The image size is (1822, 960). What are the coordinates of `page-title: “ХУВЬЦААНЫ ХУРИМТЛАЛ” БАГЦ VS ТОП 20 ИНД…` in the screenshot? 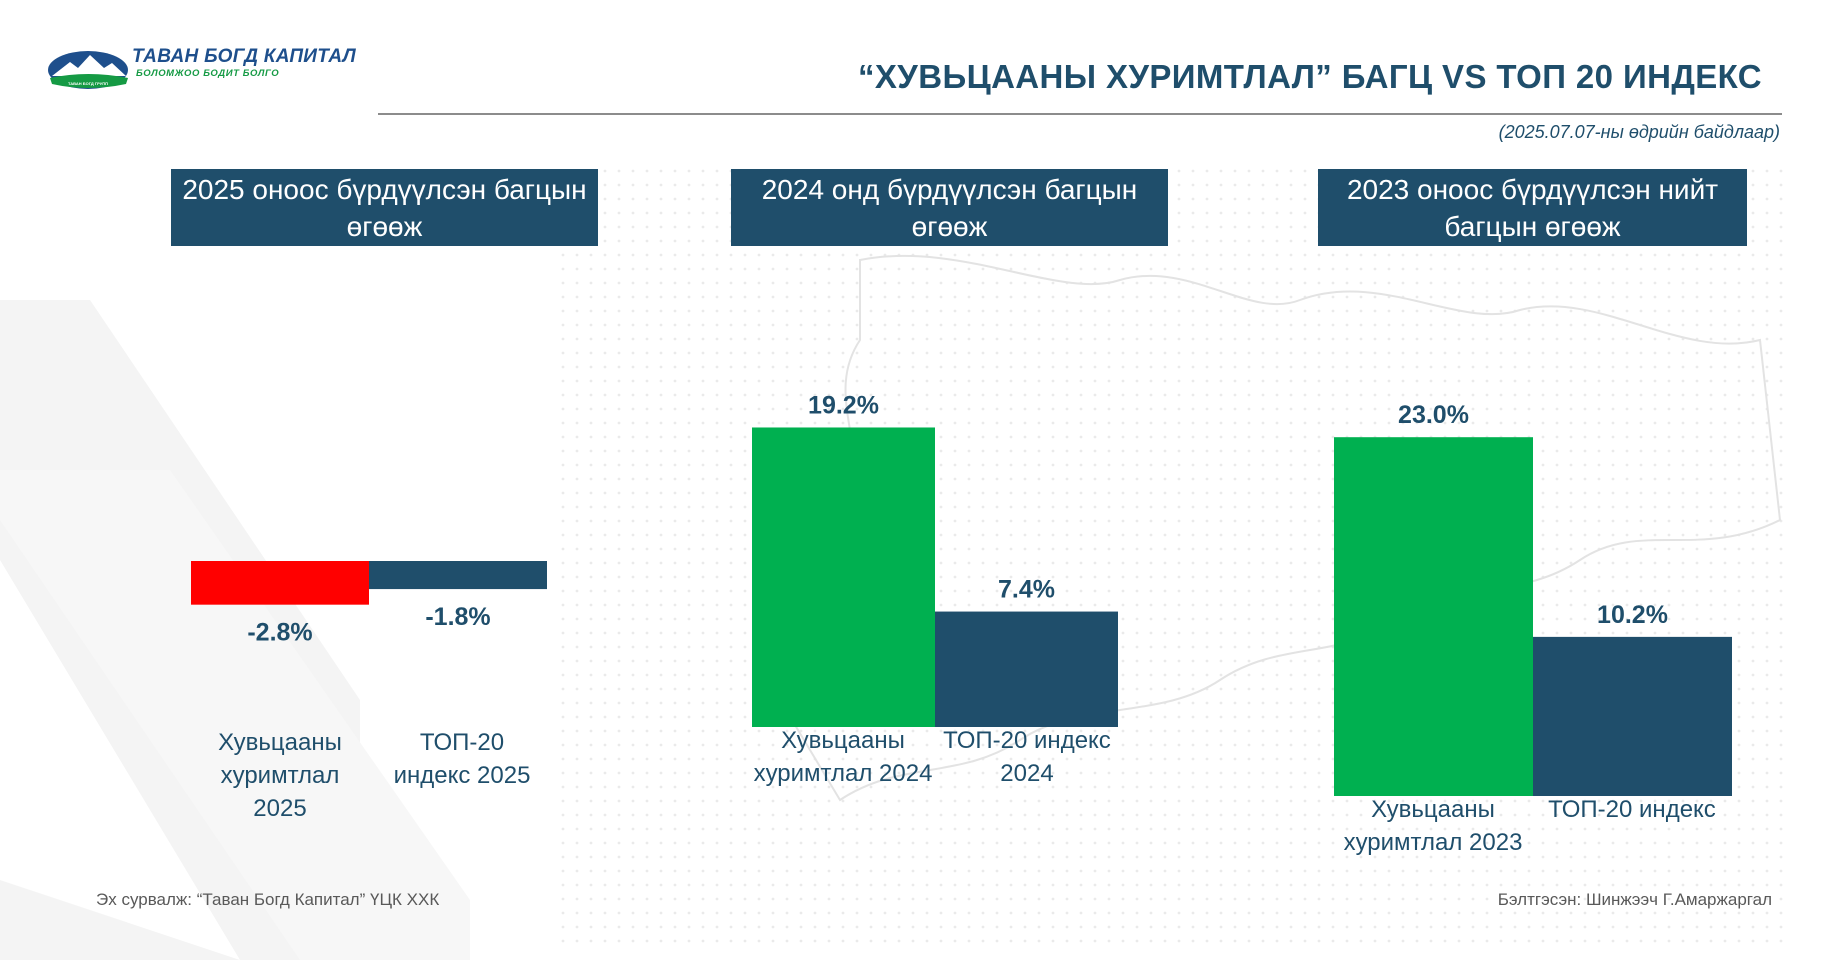 It's located at (1309, 76).